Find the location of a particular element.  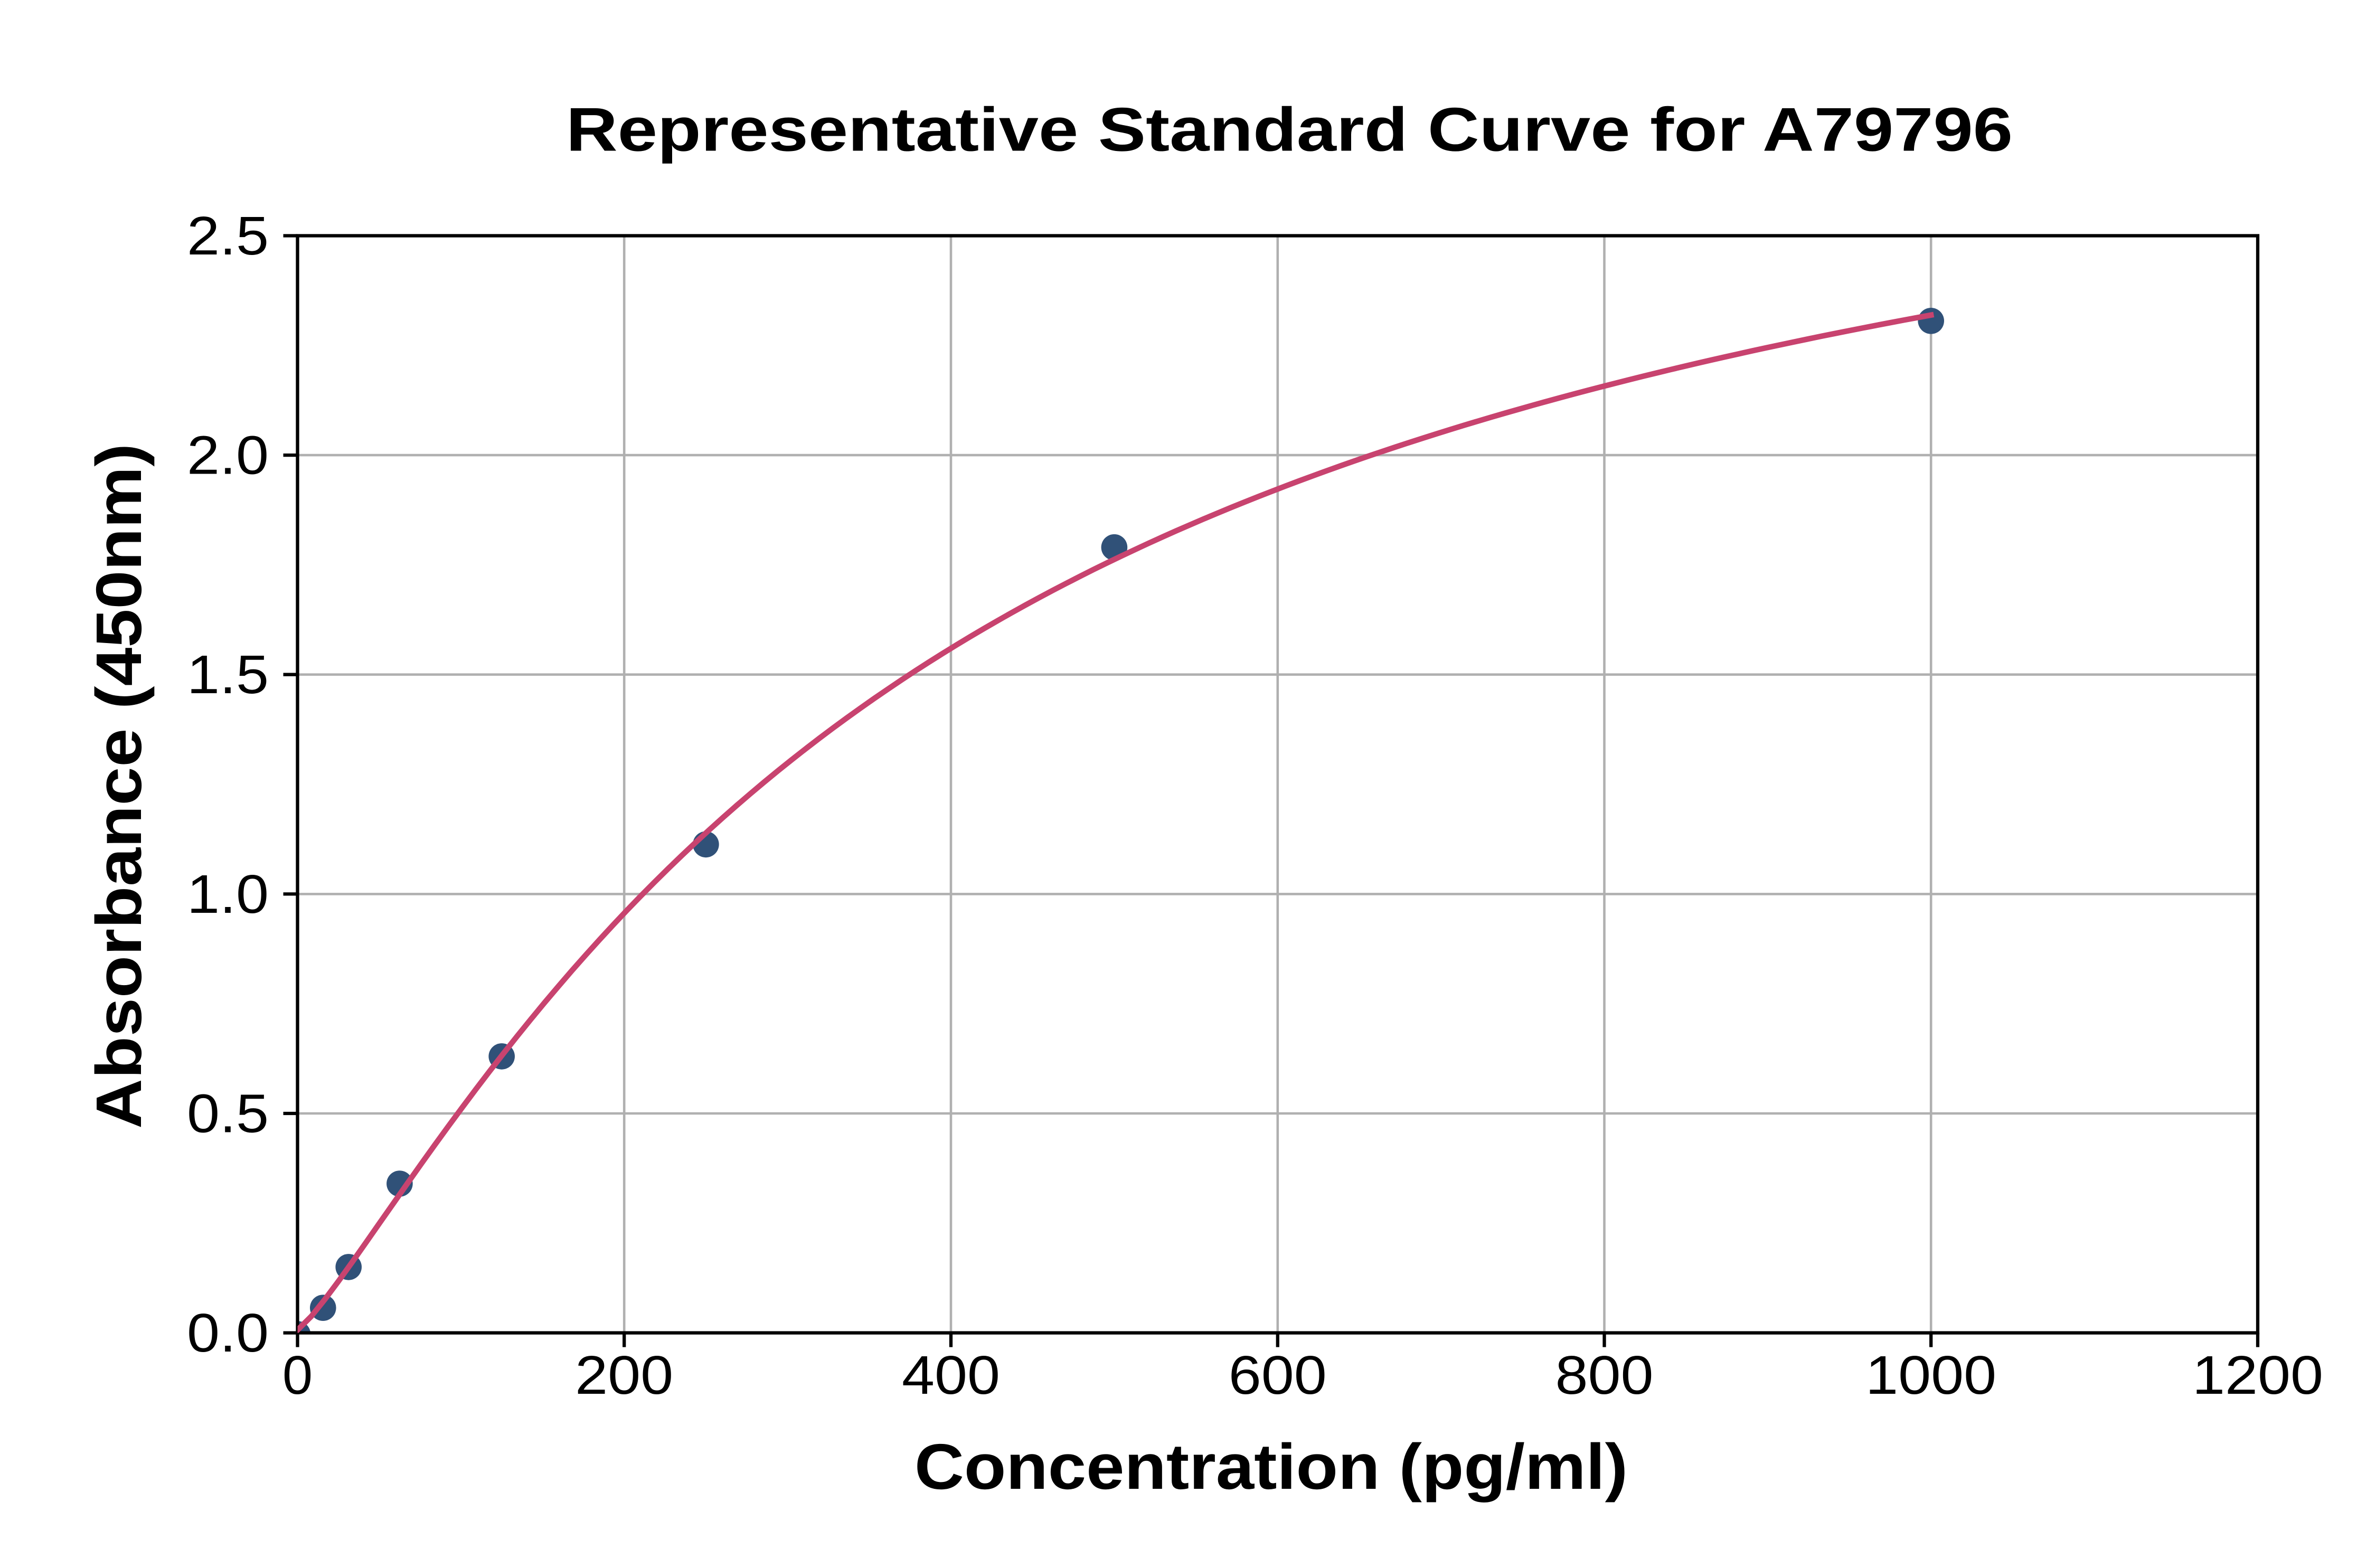

svg-text: 1.0 is located at coordinates (228, 894).